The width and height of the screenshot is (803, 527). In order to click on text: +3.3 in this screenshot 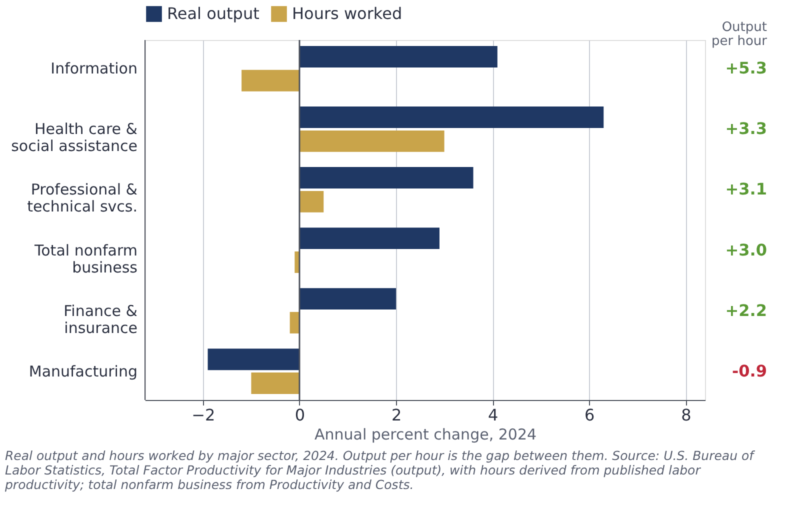, I will do `click(746, 128)`.